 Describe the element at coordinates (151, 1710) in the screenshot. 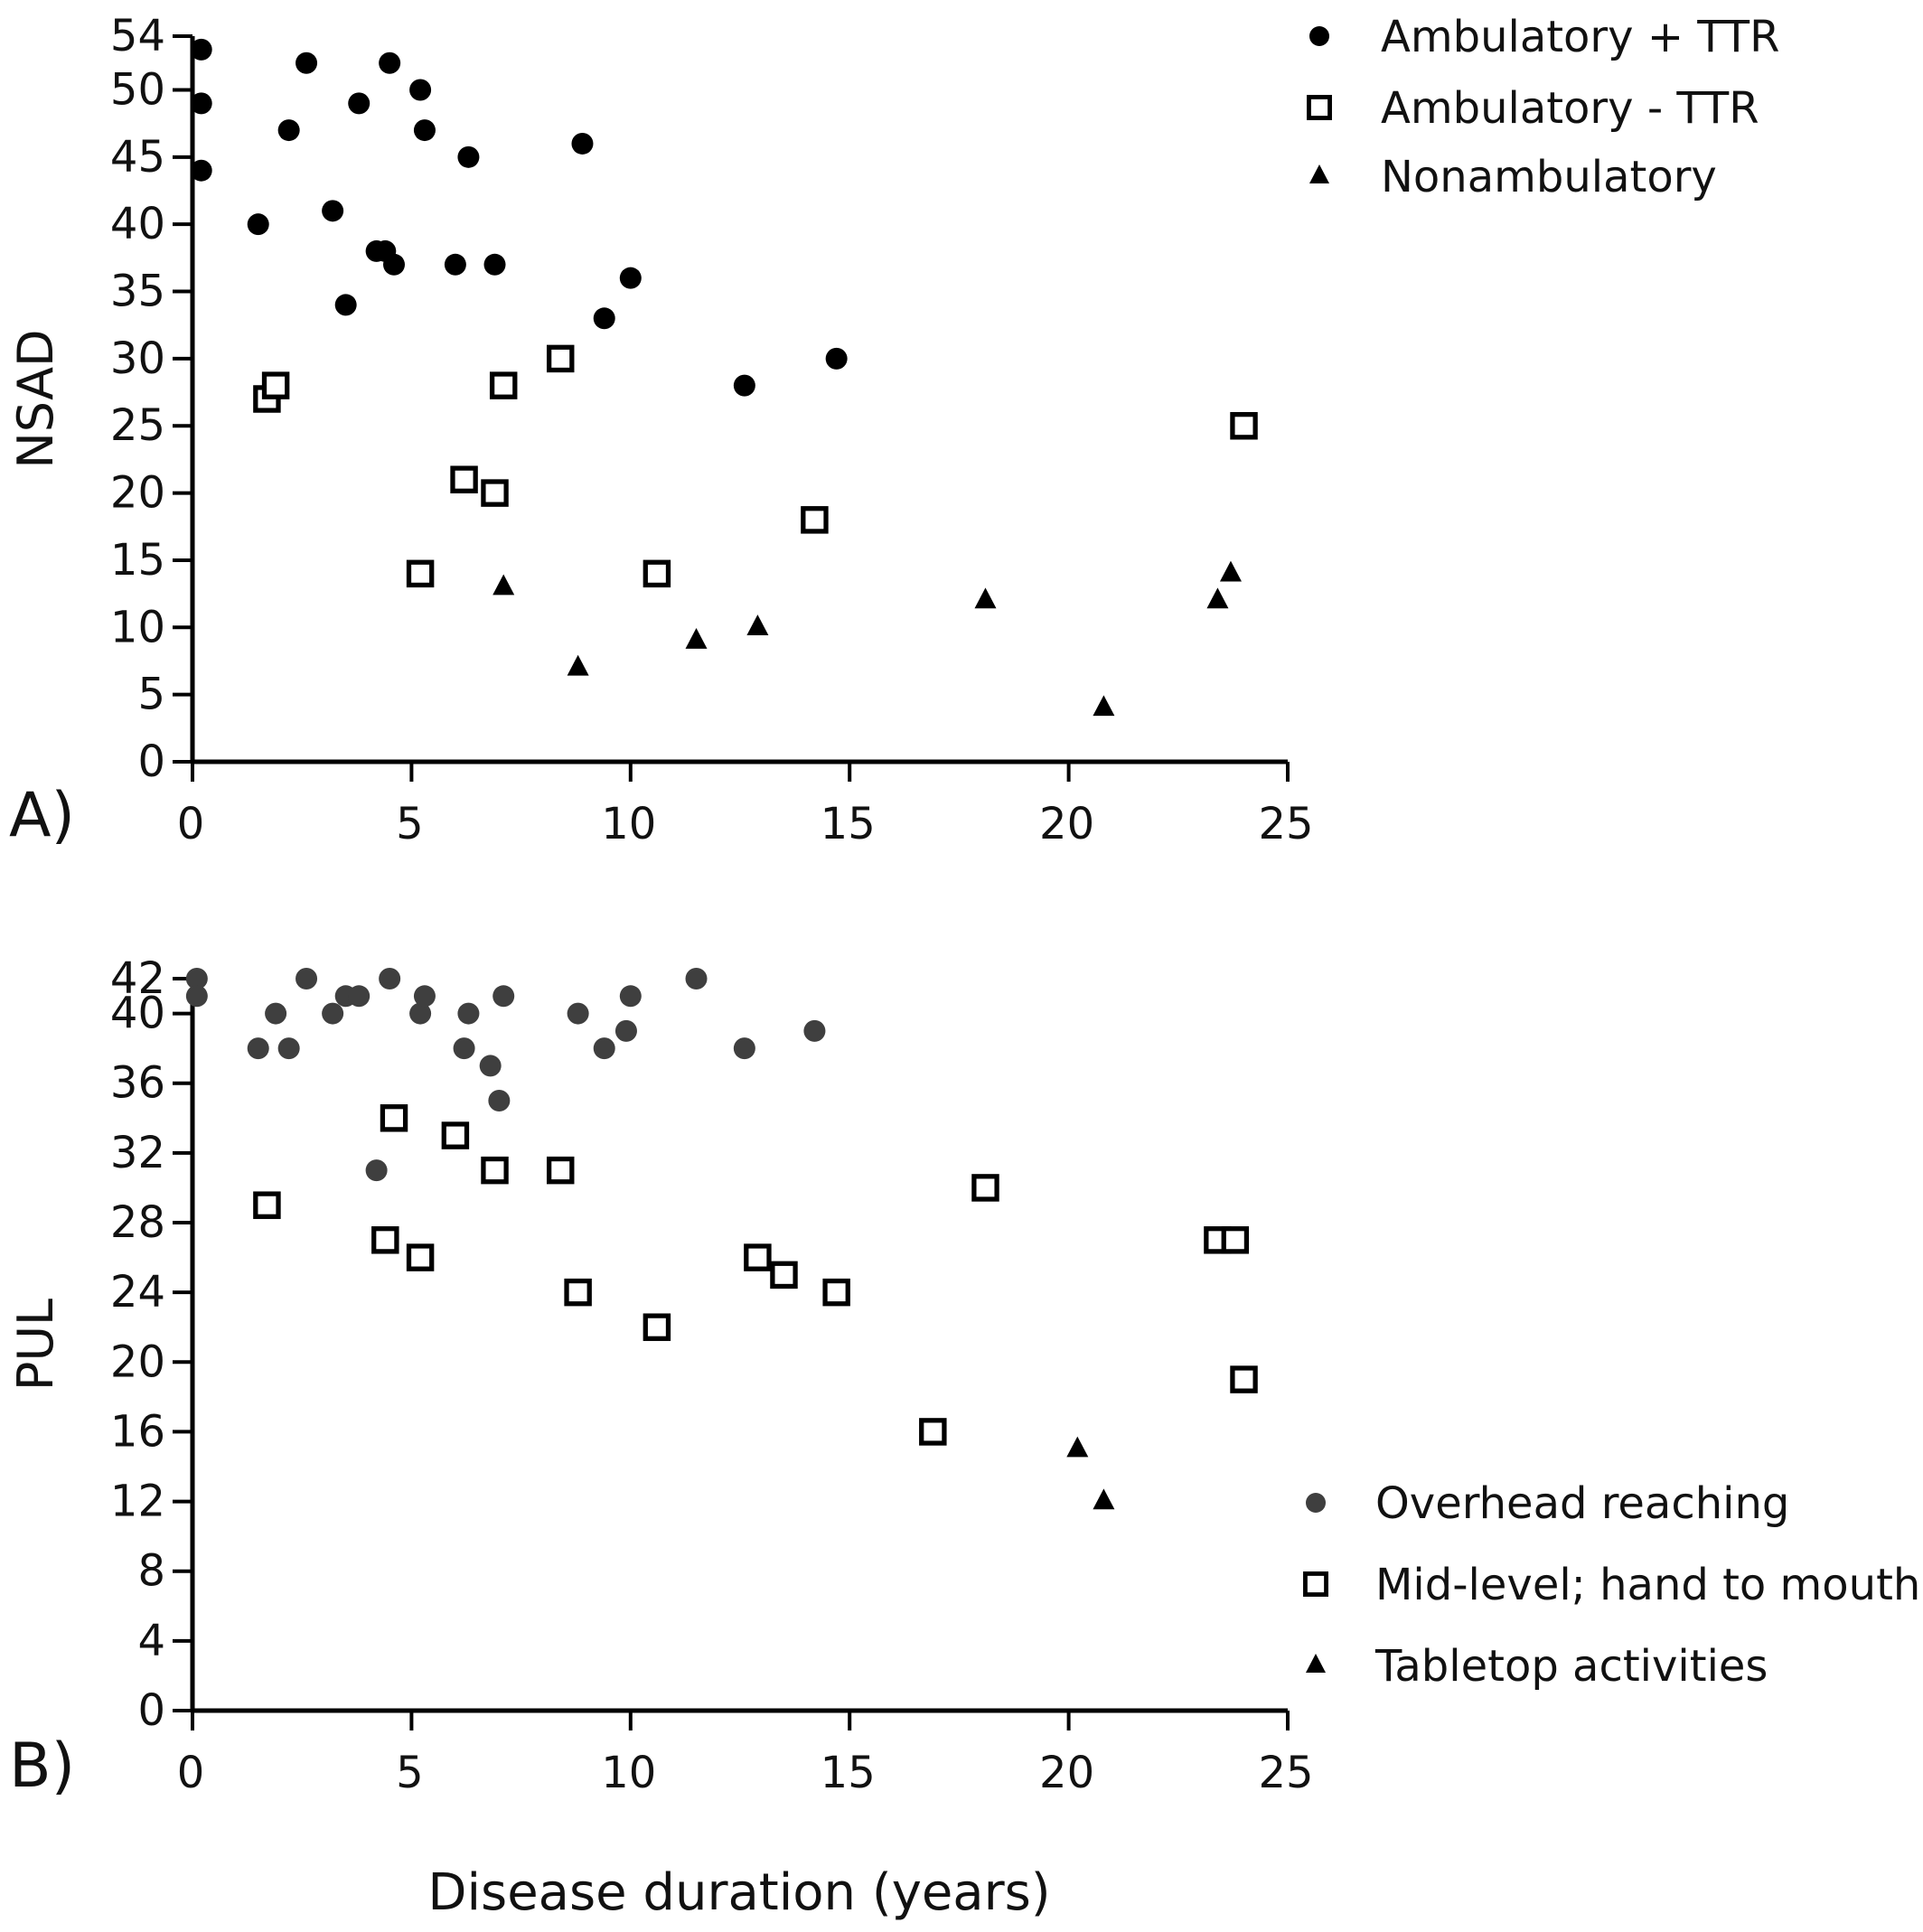

I see `b-y-tick-label: 0` at that location.